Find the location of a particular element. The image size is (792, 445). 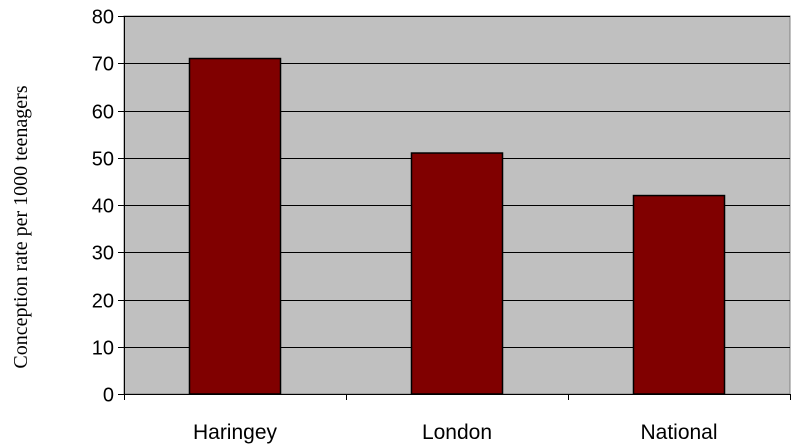

x-tick-label-national: National is located at coordinates (678, 432).